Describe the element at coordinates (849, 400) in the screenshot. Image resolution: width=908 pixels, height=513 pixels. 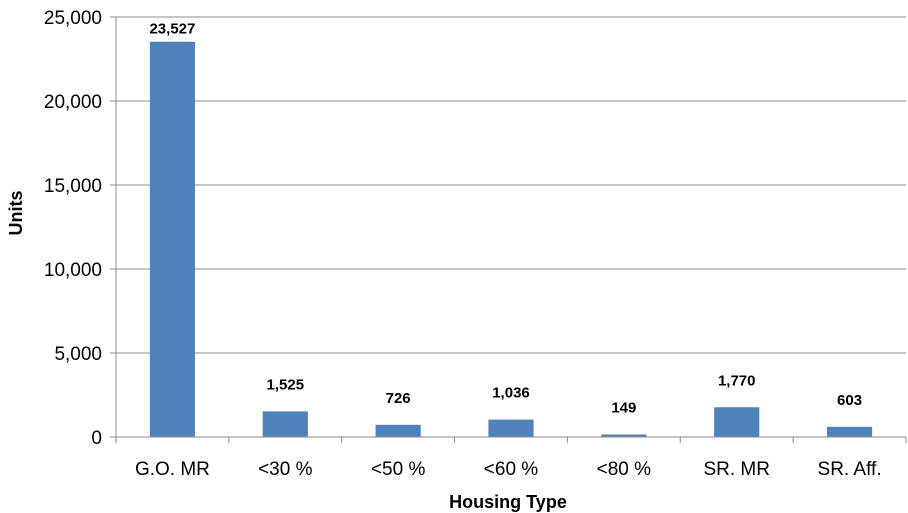
I see `data-label: 603` at that location.